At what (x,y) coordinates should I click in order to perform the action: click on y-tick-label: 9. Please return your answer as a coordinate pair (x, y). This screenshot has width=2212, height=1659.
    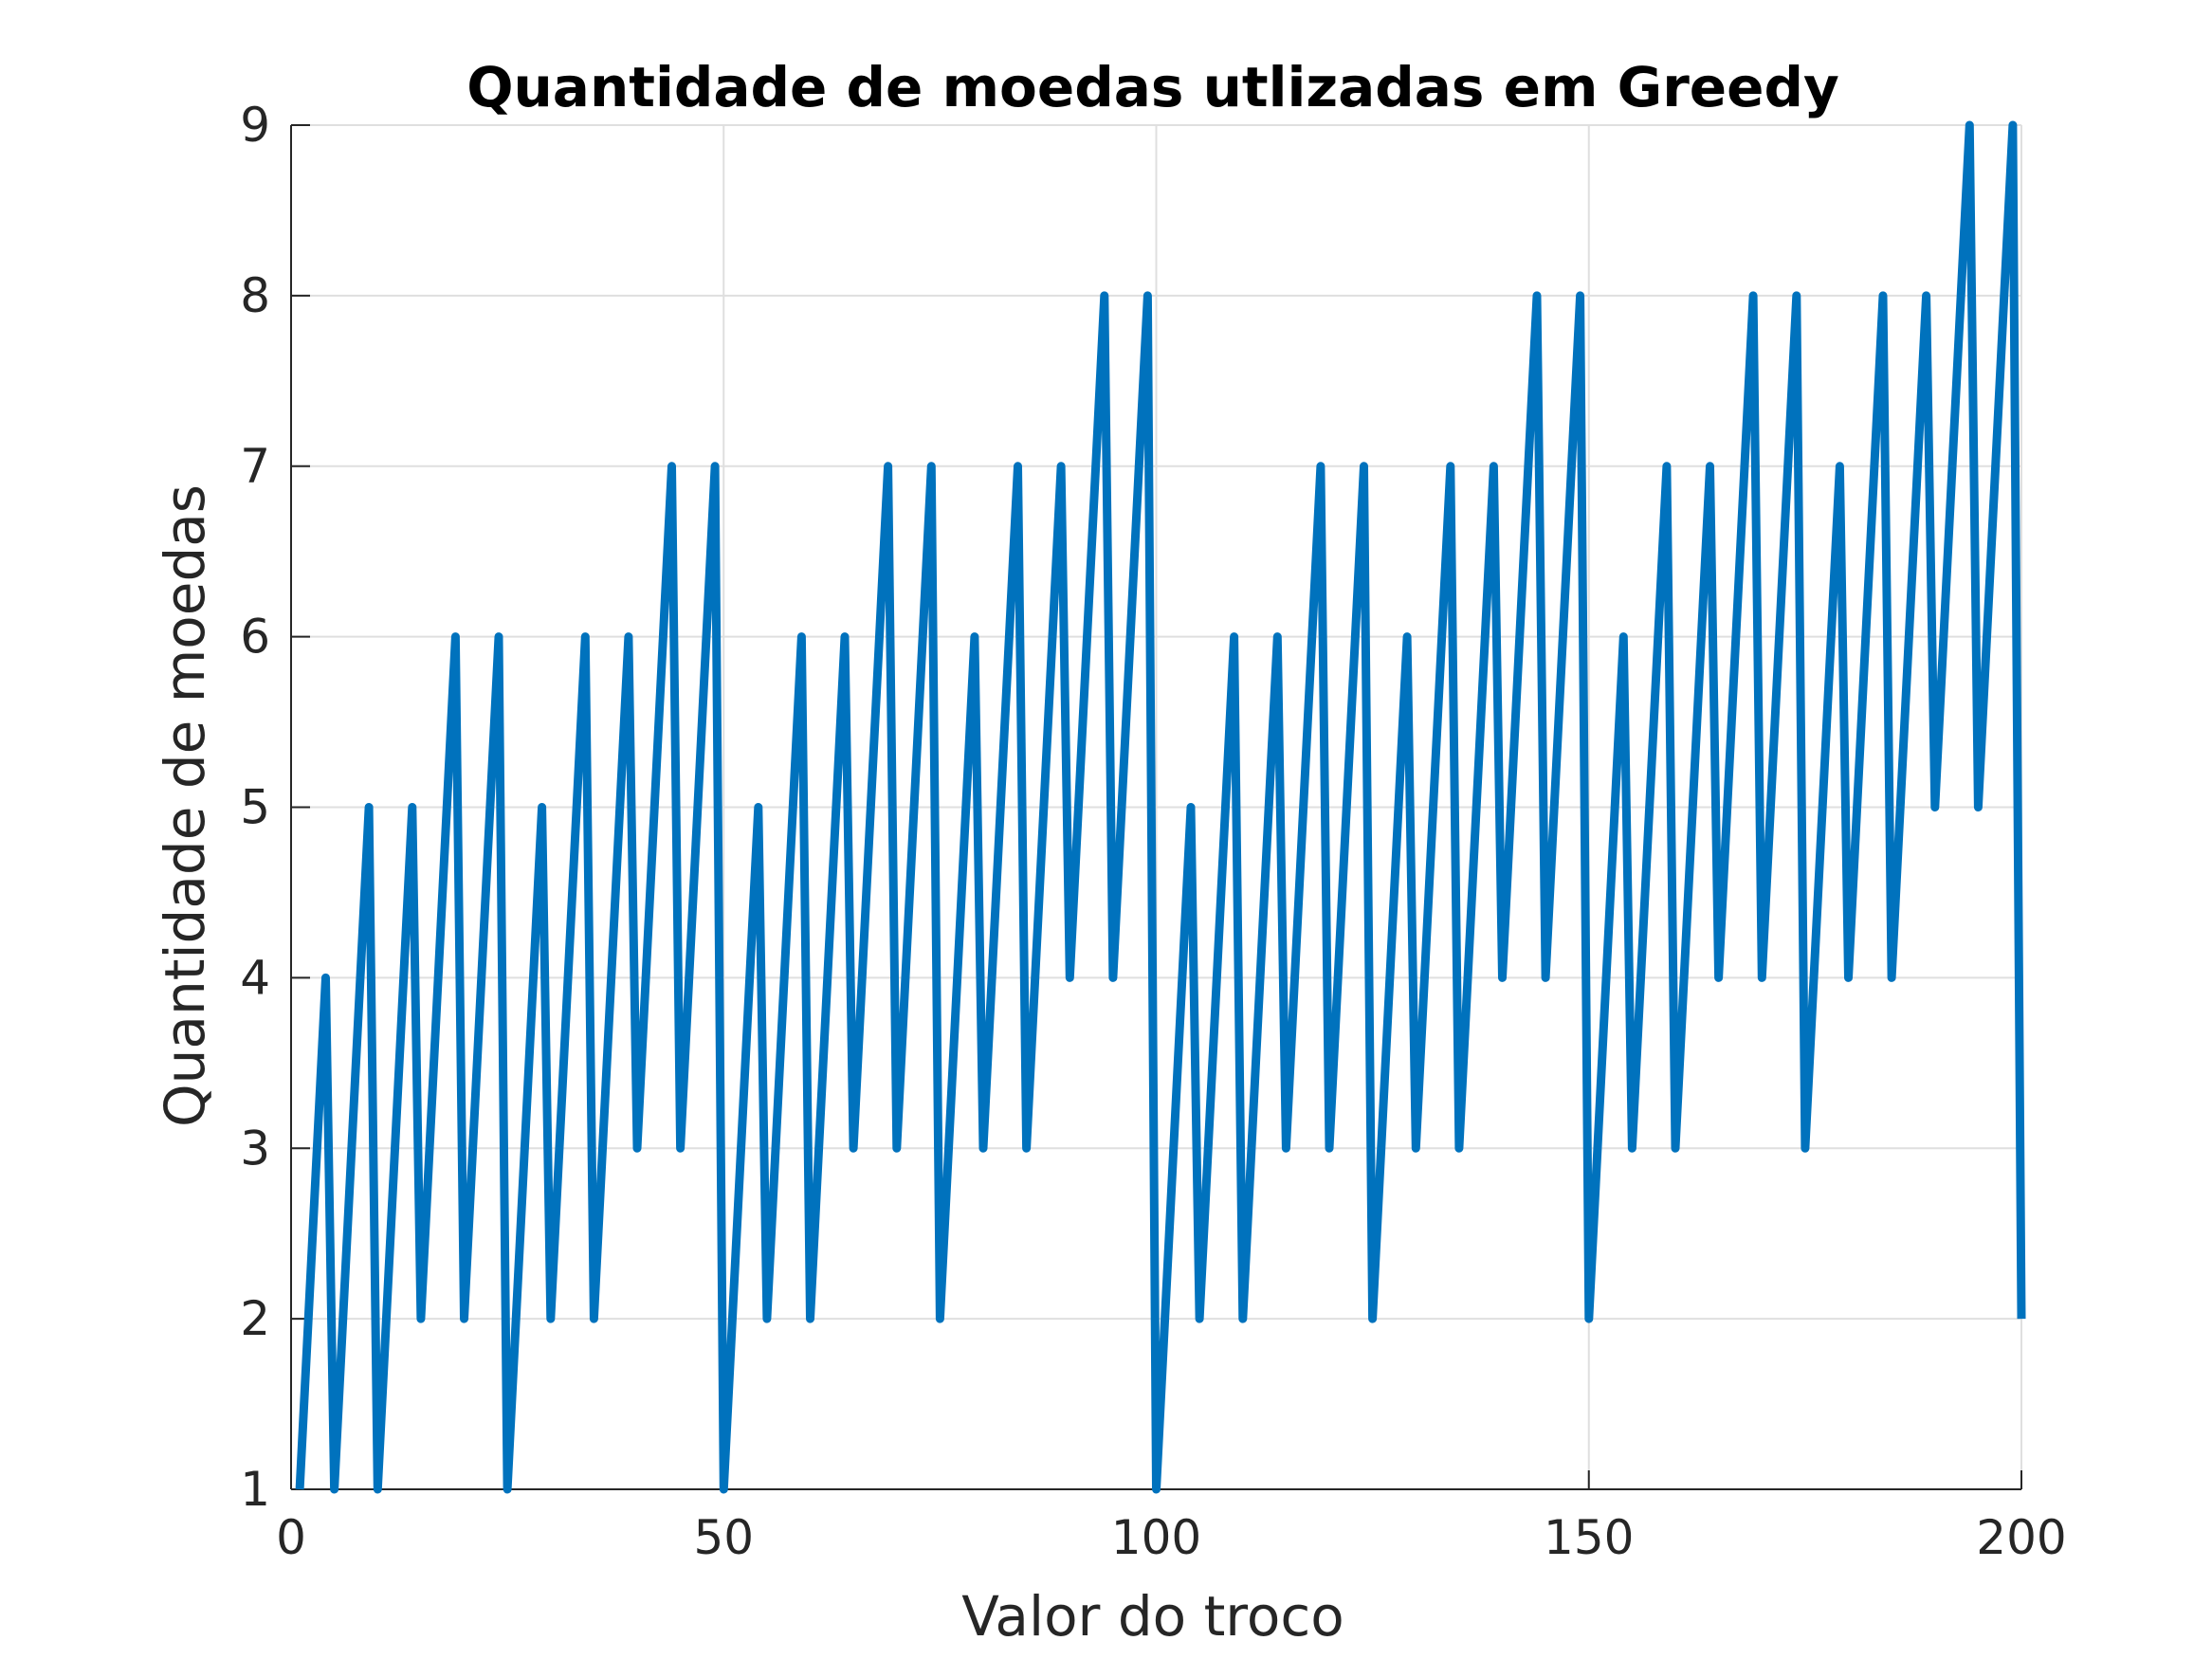
    Looking at the image, I should click on (255, 125).